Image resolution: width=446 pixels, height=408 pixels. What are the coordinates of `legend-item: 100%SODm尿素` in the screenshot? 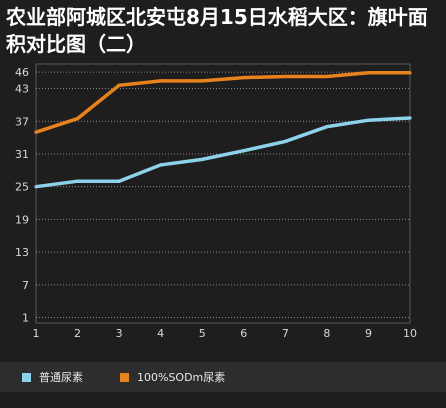 It's located at (172, 377).